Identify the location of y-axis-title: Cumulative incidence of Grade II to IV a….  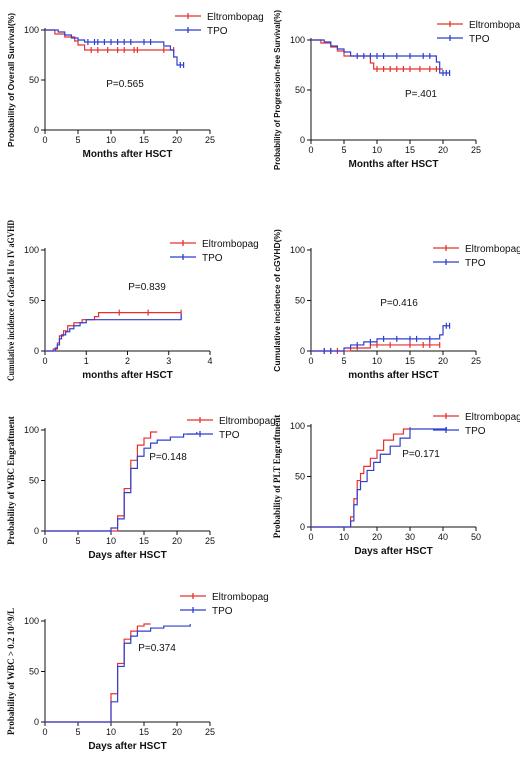
(11, 300).